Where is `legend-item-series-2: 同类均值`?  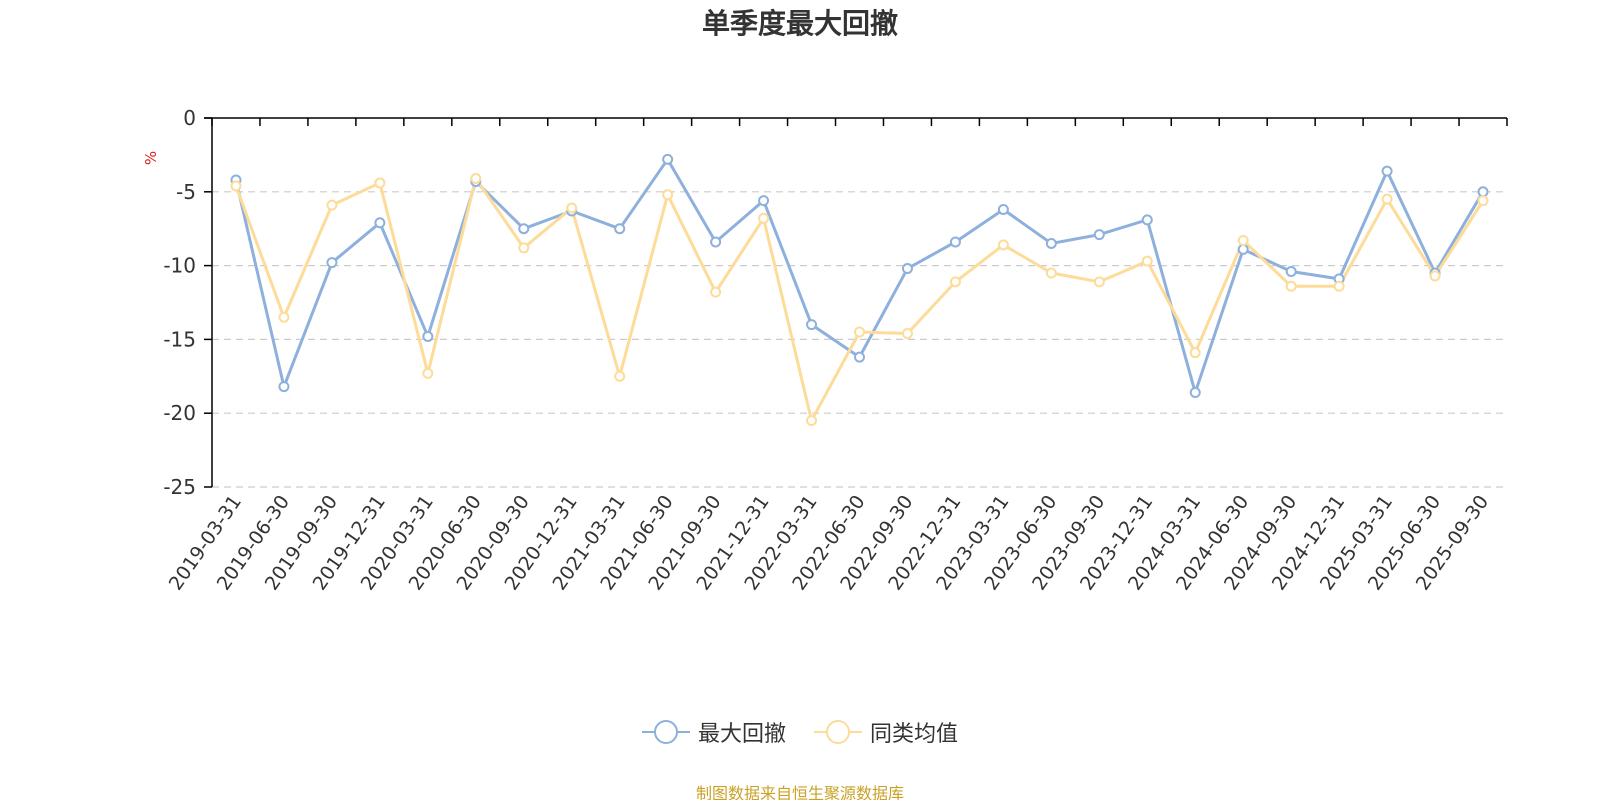
legend-item-series-2: 同类均值 is located at coordinates (886, 732).